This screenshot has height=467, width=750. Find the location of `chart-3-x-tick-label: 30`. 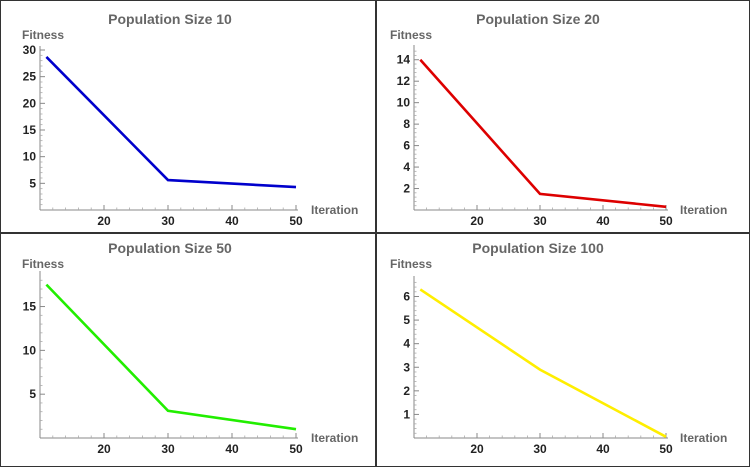

chart-3-x-tick-label: 30 is located at coordinates (168, 449).